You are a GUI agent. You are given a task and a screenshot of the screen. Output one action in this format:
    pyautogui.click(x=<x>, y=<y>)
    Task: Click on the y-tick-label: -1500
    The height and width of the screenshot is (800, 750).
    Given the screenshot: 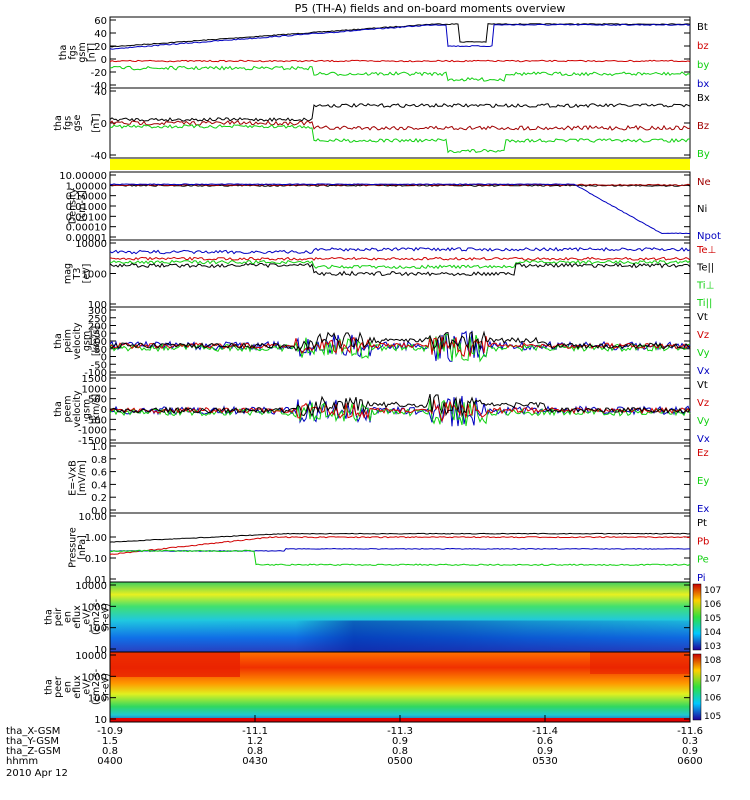 What is the action you would take?
    pyautogui.click(x=92, y=441)
    